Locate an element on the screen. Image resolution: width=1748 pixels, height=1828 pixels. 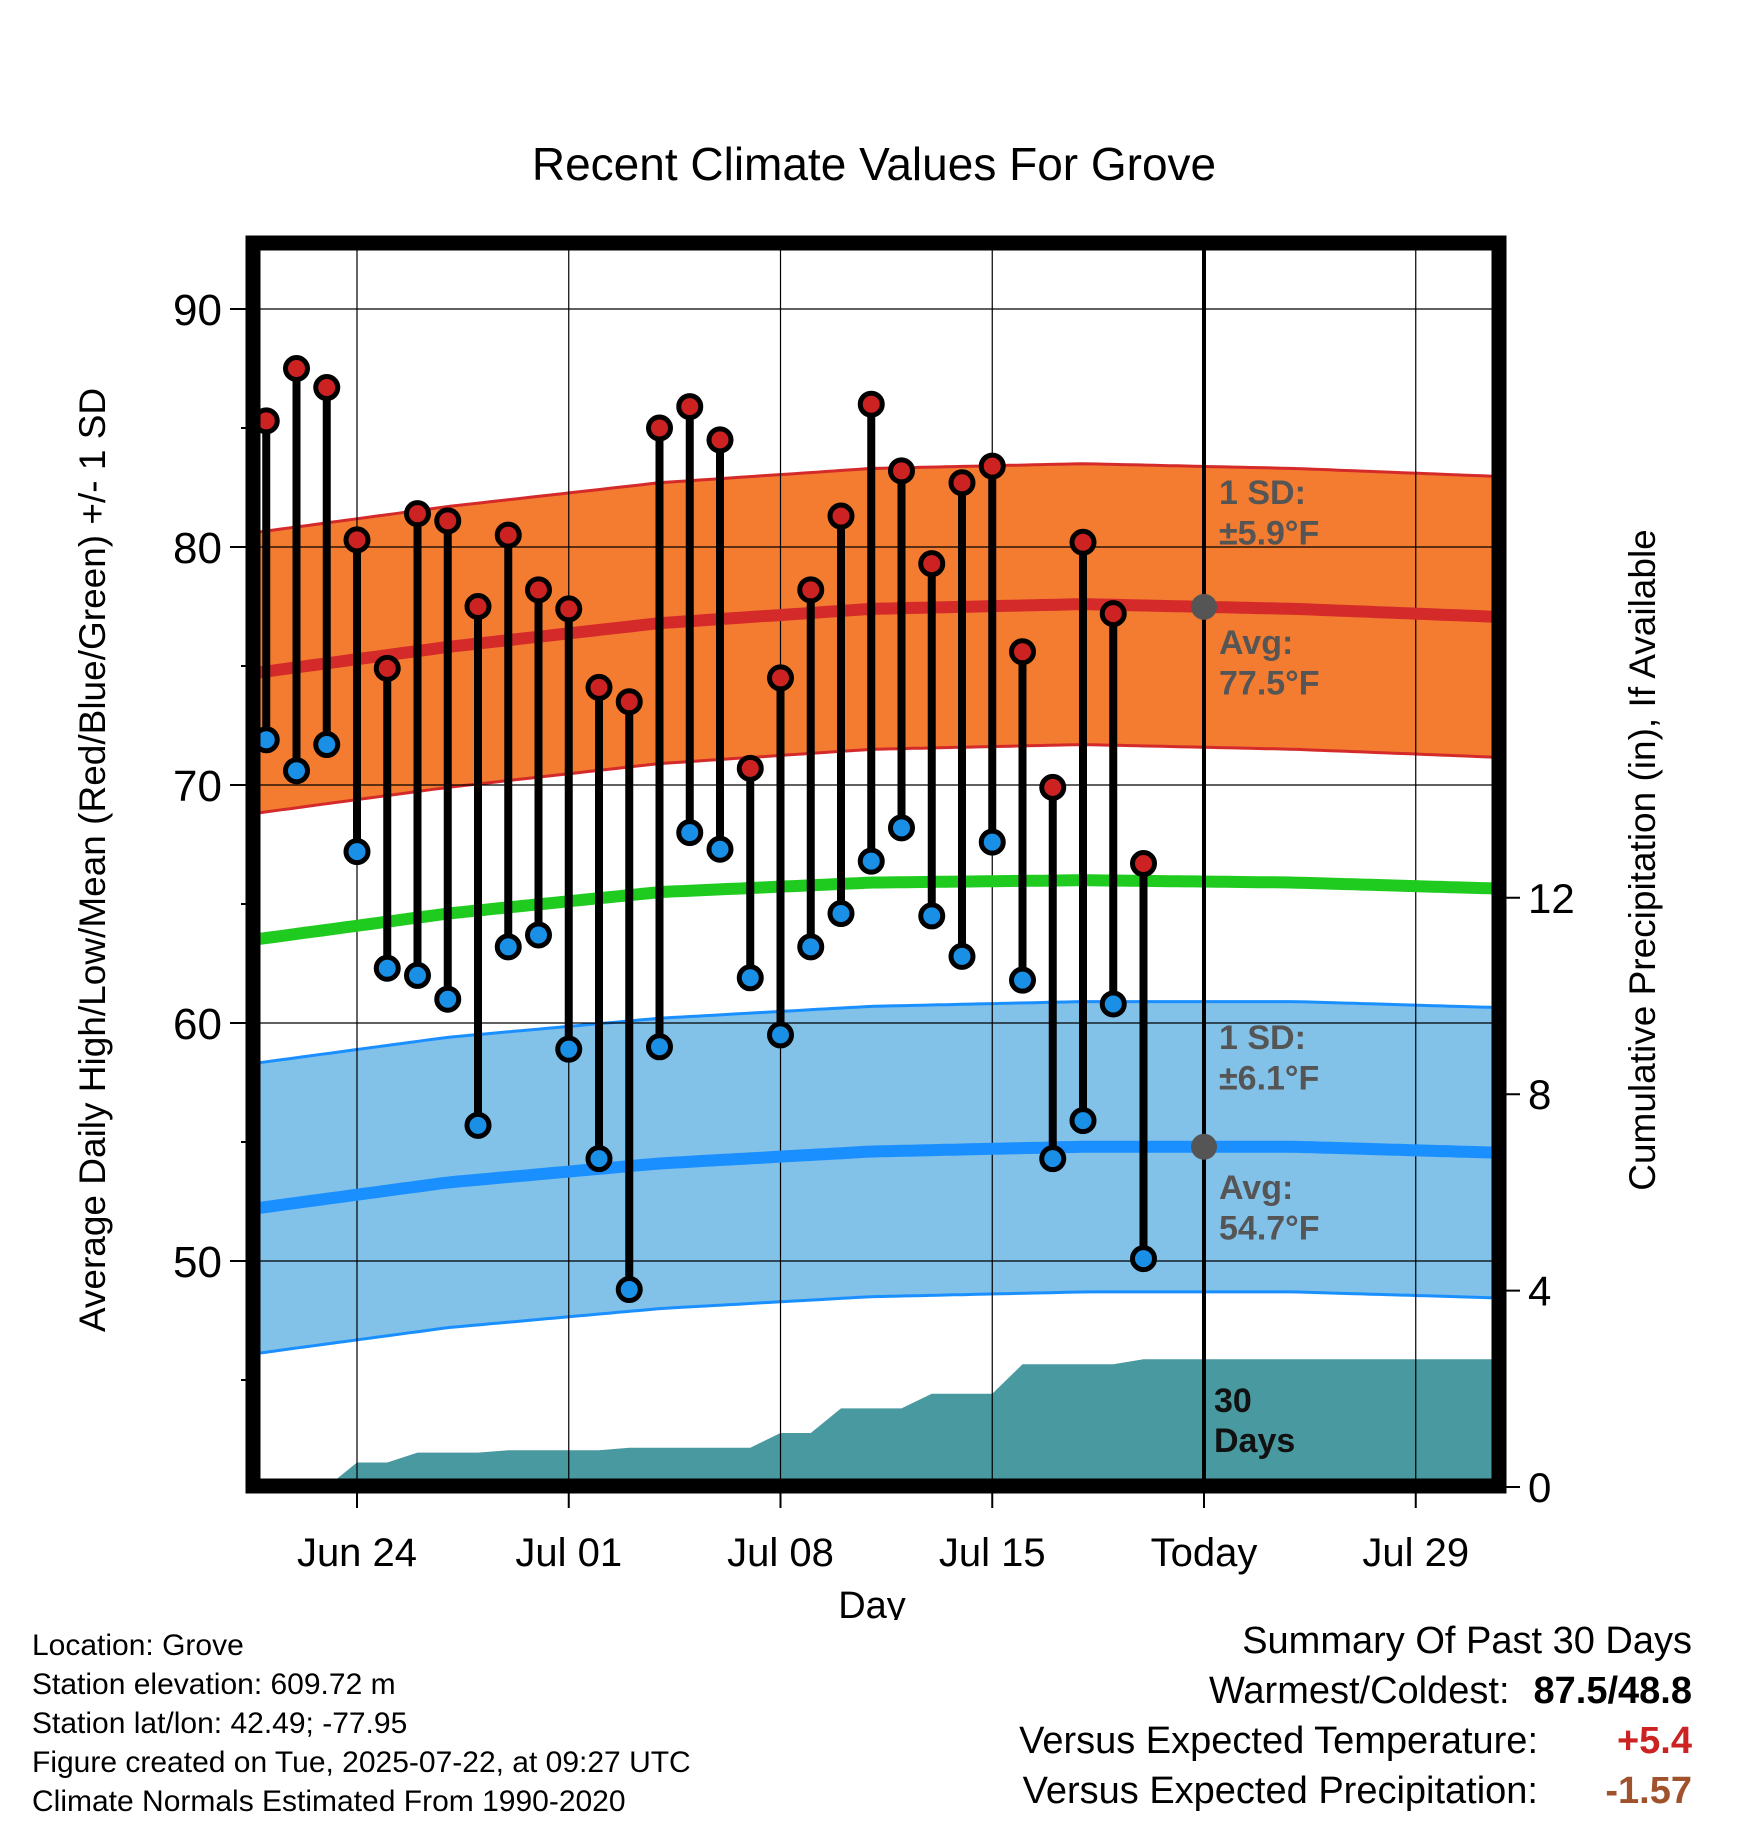
warm-cold-value: 87.5/48.8 is located at coordinates (1612, 1691).